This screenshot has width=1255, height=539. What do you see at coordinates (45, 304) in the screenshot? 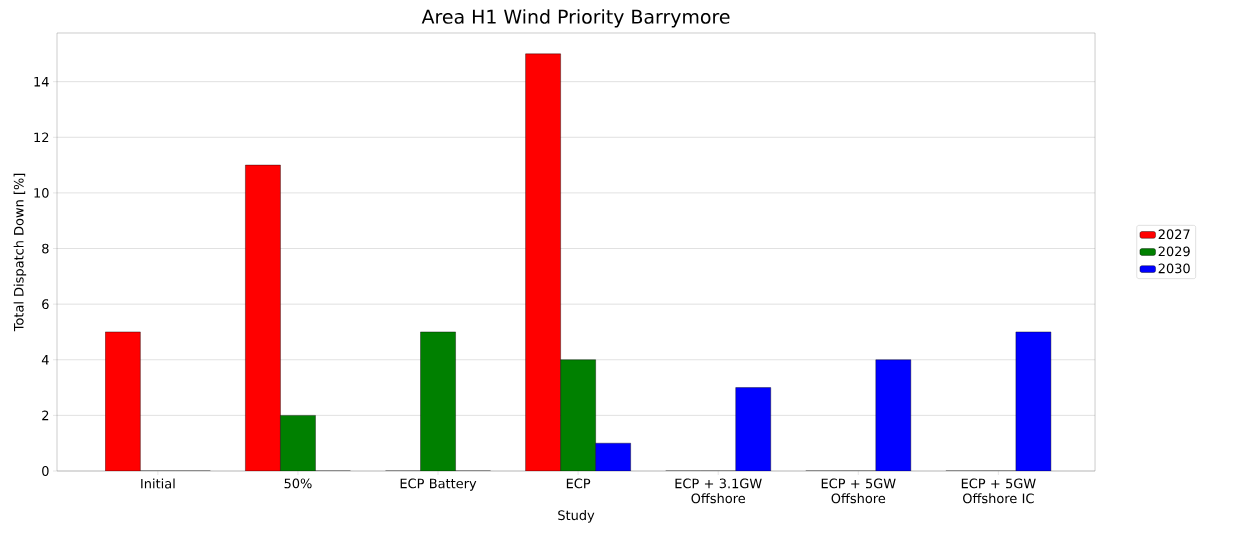
I see `y-tick-label: 6` at bounding box center [45, 304].